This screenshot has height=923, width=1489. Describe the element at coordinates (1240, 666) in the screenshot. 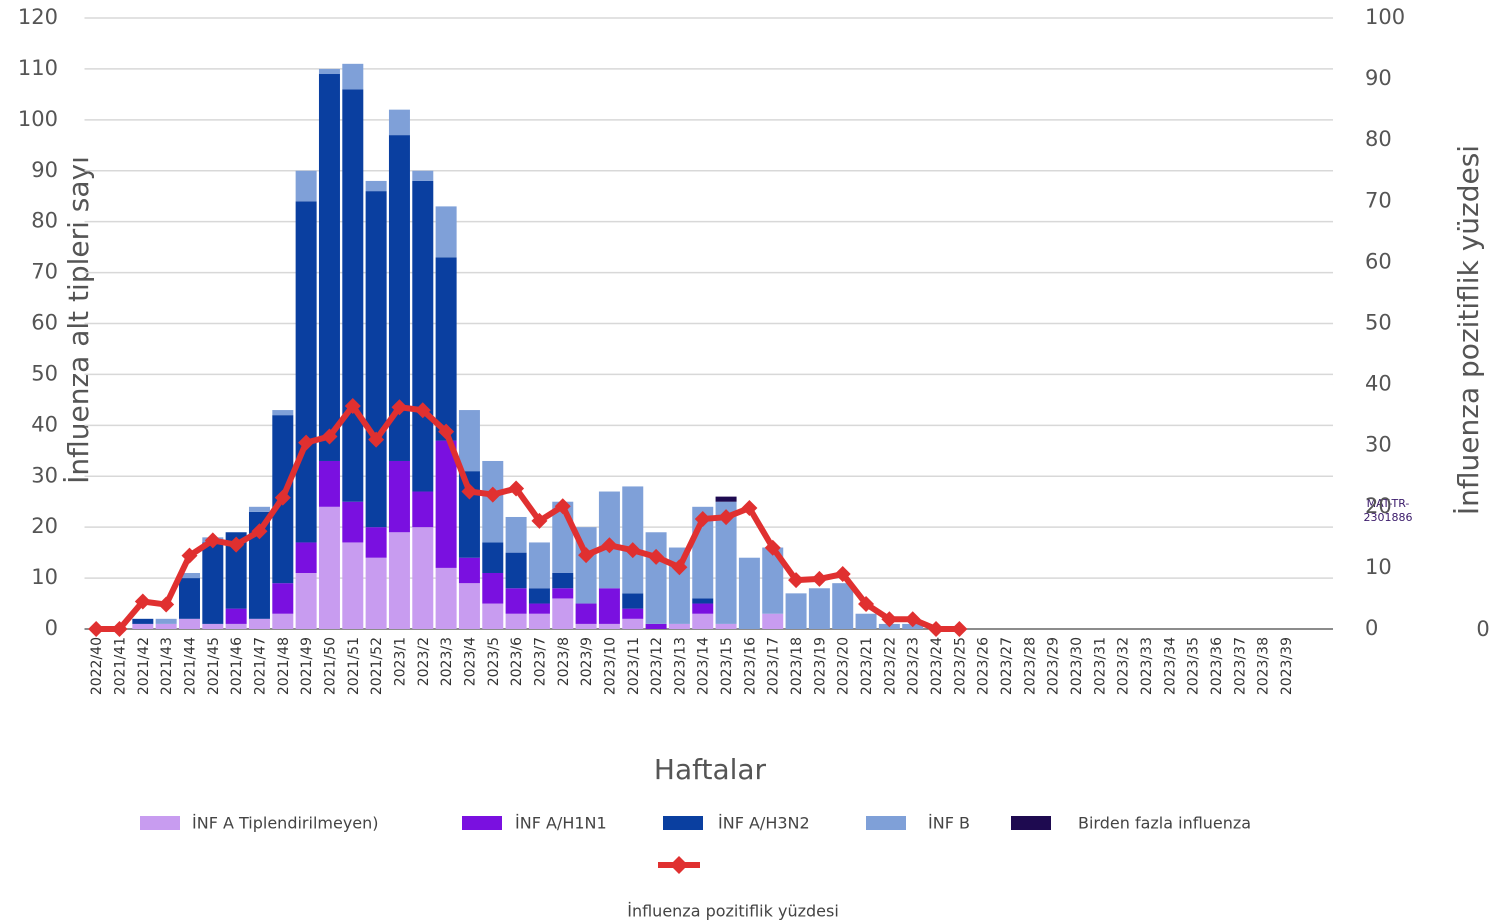

I see `x-tick-label: 2023/37` at that location.